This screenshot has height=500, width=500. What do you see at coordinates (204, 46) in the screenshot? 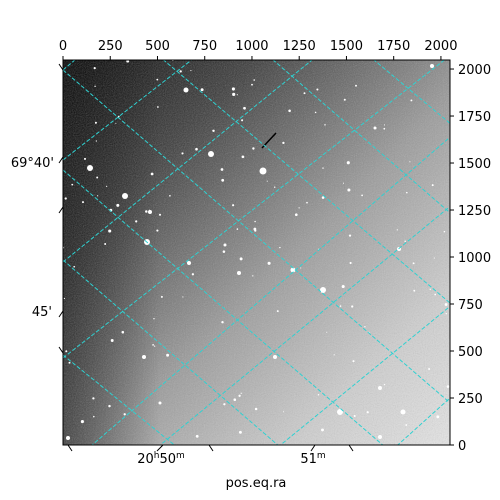
I see `x-tick-label: 750` at bounding box center [204, 46].